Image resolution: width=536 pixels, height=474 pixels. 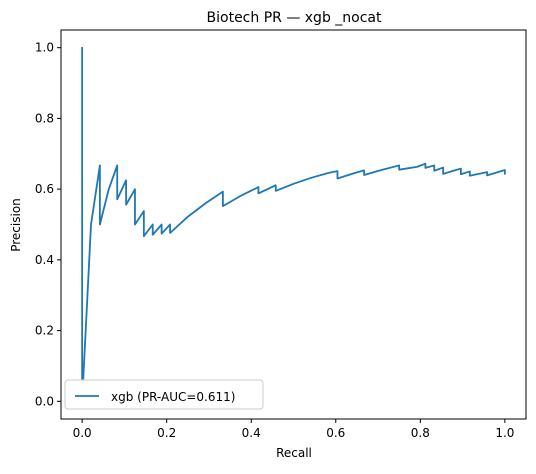 What do you see at coordinates (294, 453) in the screenshot?
I see `x-axis-label: Recall` at bounding box center [294, 453].